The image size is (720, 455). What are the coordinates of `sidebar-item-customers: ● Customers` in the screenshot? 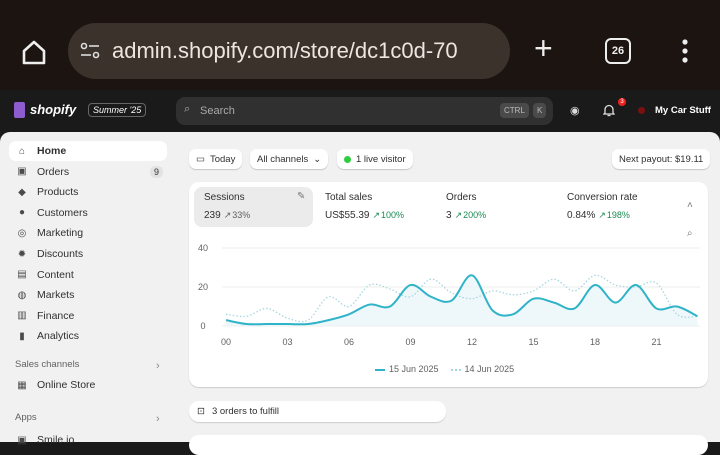 It's located at (88, 213).